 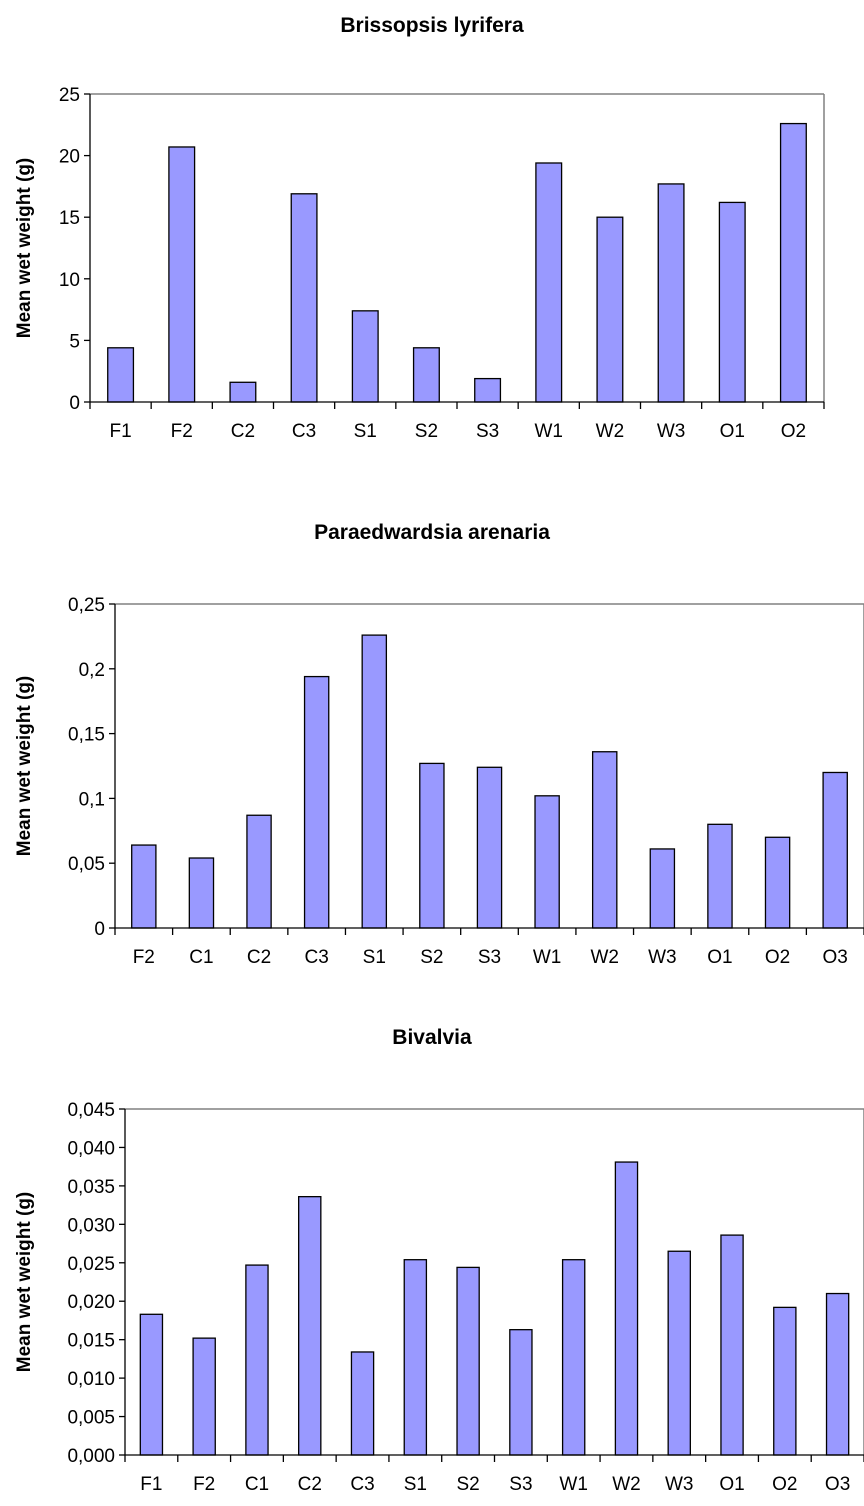 What do you see at coordinates (74, 341) in the screenshot?
I see `y-tick-label: 5` at bounding box center [74, 341].